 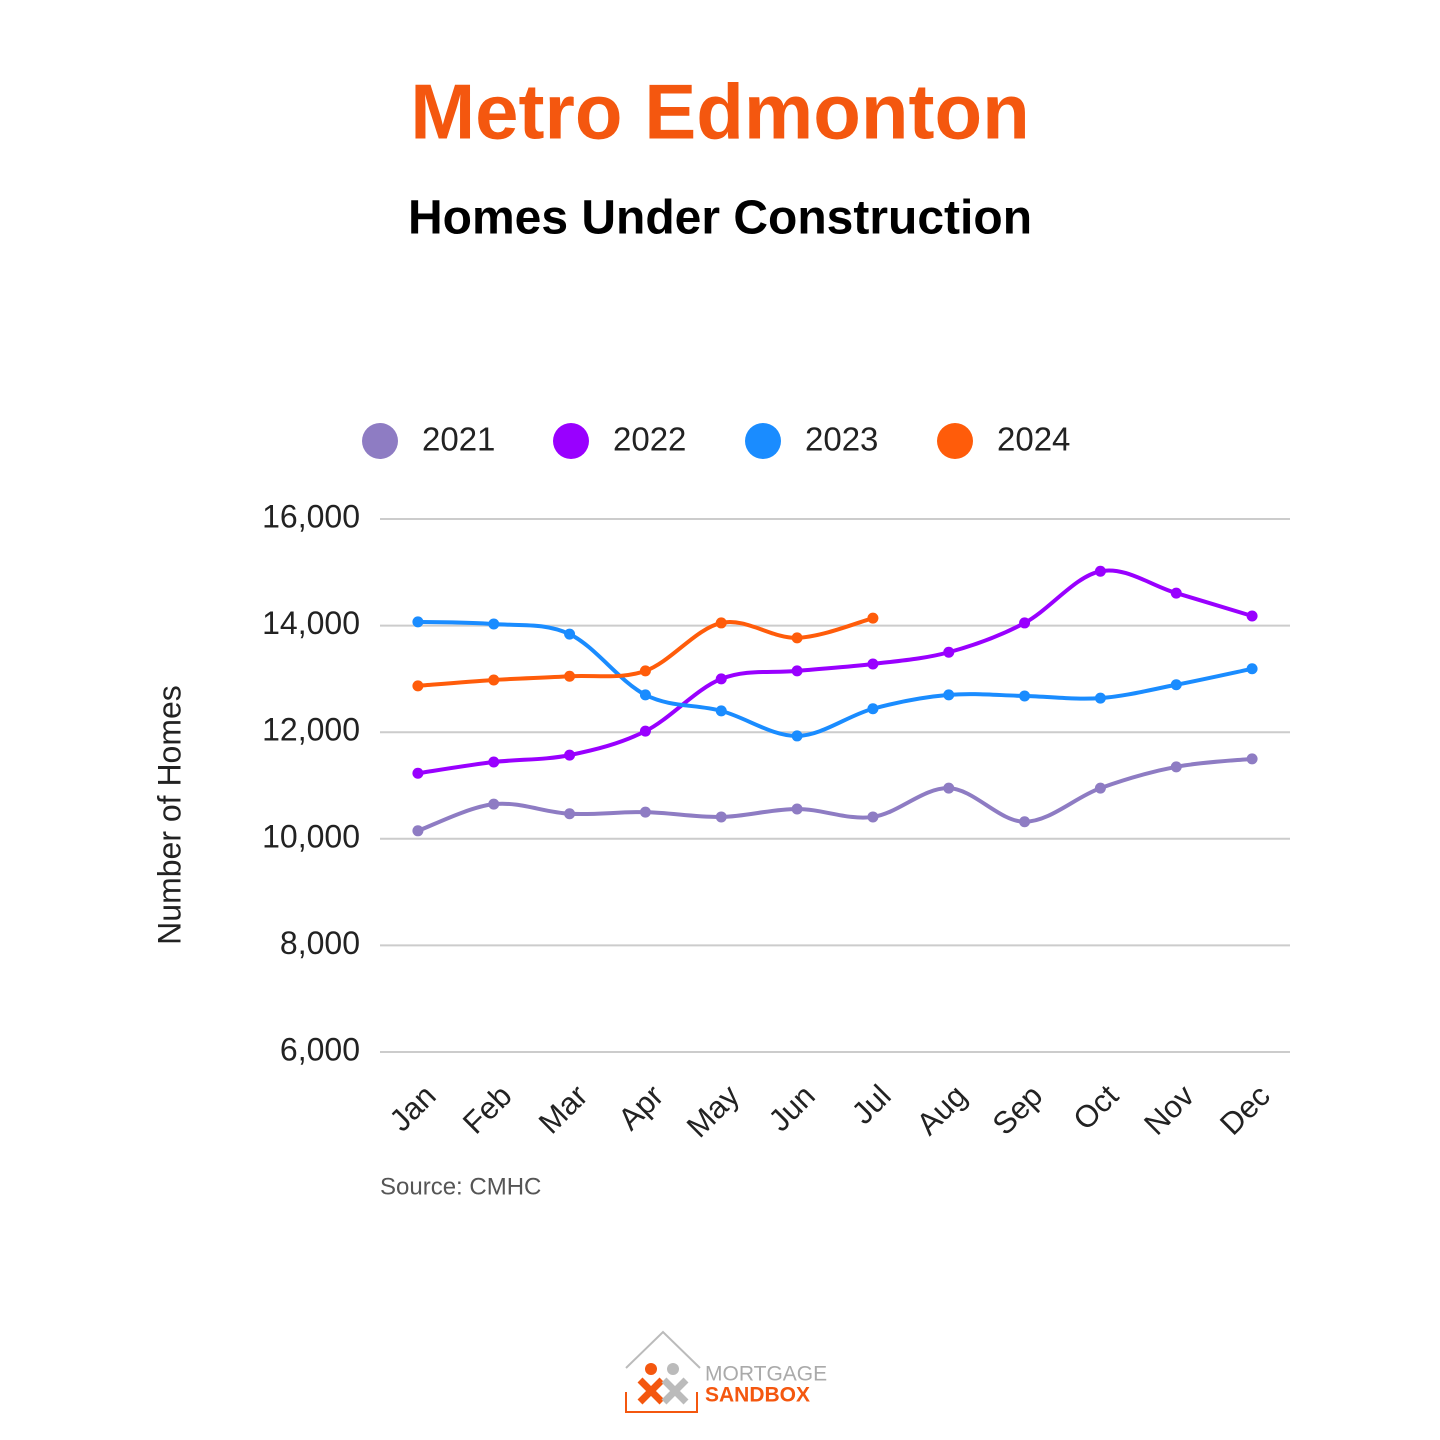 I want to click on logo-text: MORTGAGE, so click(x=766, y=1374).